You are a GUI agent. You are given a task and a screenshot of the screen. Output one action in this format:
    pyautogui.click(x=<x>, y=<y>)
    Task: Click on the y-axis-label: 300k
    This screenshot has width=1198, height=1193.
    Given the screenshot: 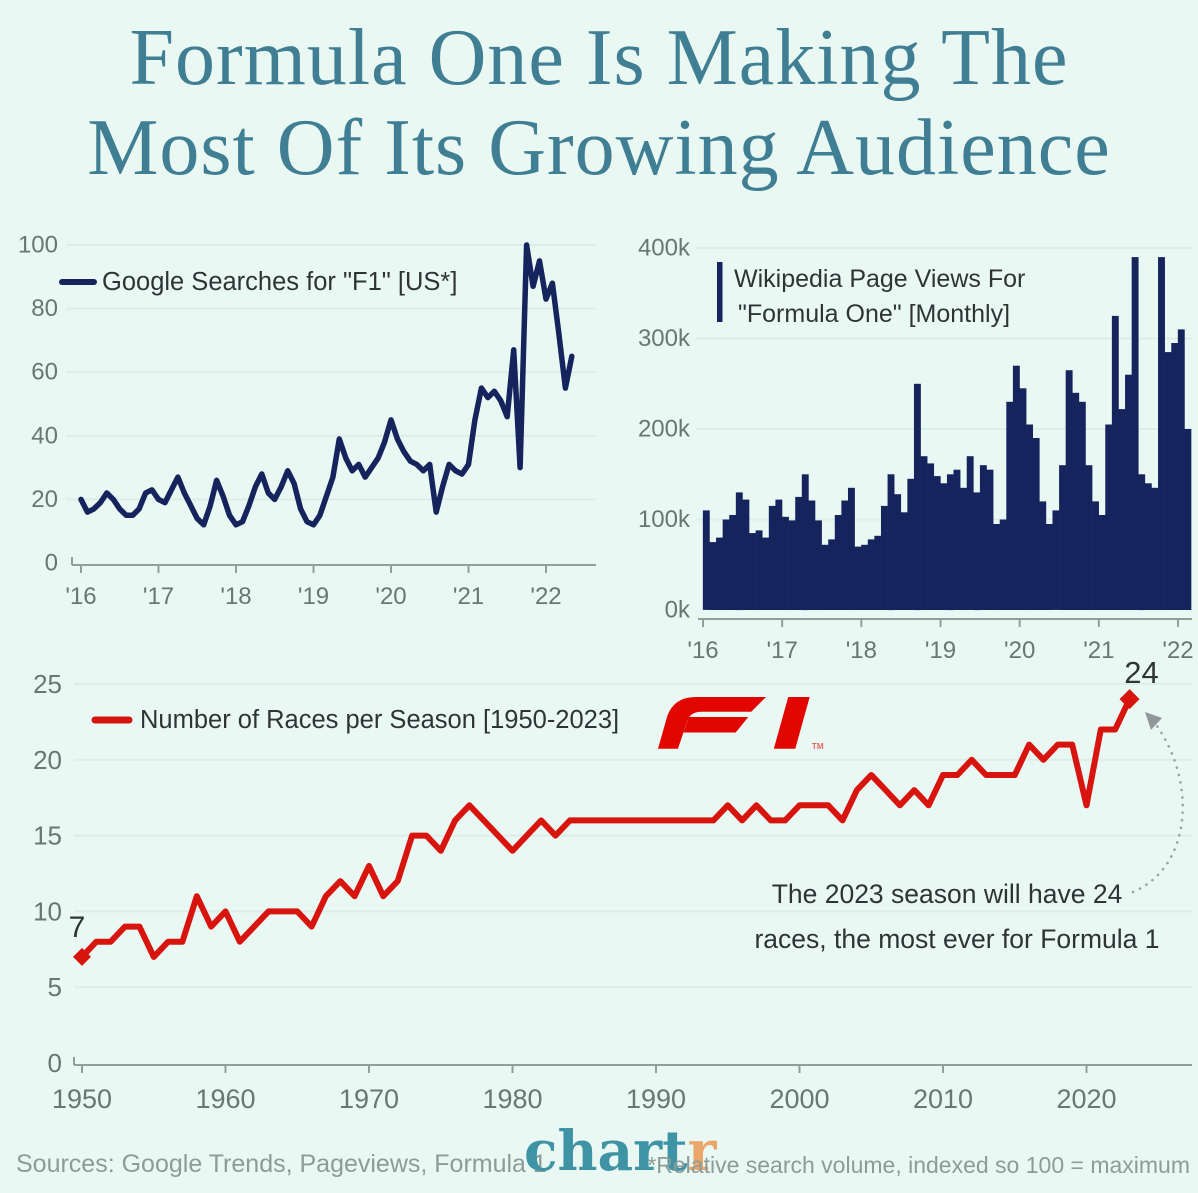 What is the action you would take?
    pyautogui.click(x=664, y=338)
    